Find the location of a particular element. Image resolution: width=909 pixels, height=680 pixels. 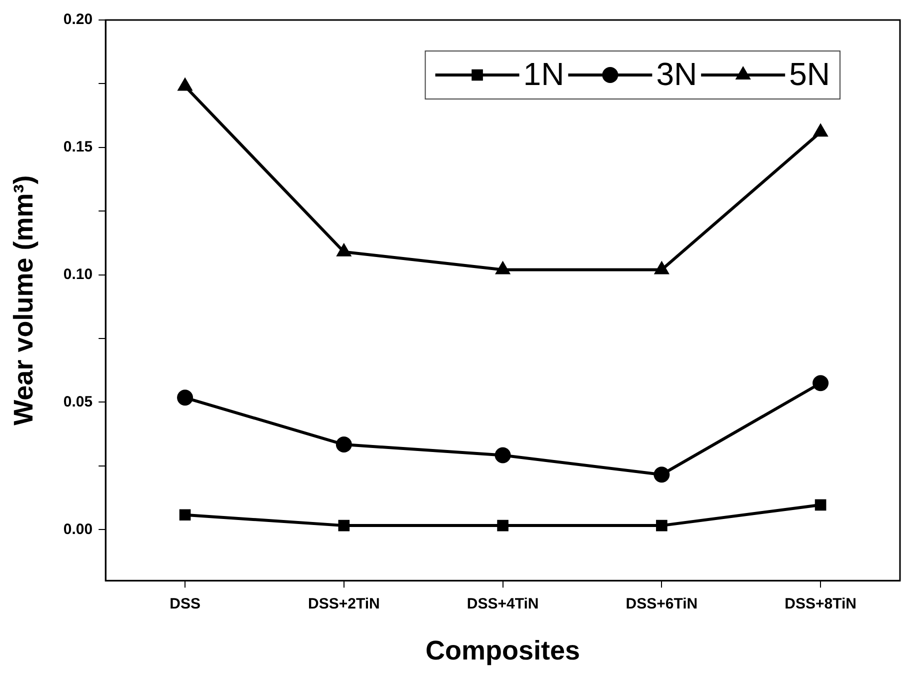

legend-label: 3N is located at coordinates (677, 74).